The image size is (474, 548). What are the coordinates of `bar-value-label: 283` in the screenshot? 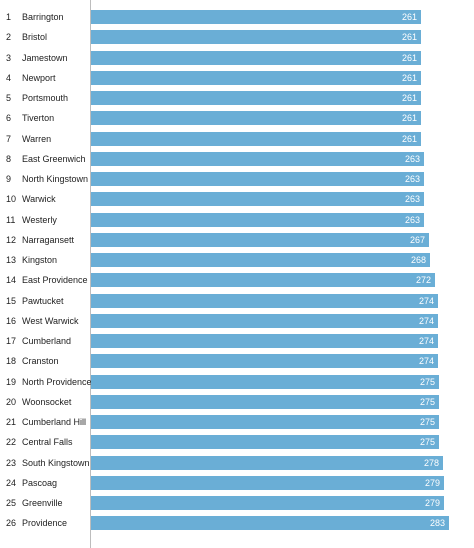 It's located at (437, 523).